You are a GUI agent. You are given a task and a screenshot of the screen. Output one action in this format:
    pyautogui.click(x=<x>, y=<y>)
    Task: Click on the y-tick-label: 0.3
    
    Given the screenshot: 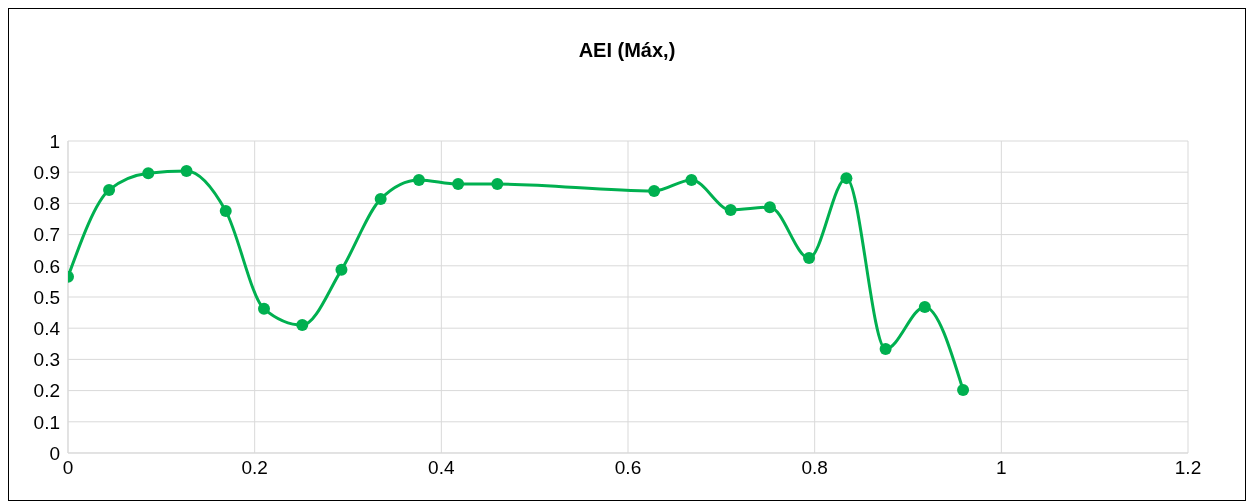 What is the action you would take?
    pyautogui.click(x=46, y=360)
    